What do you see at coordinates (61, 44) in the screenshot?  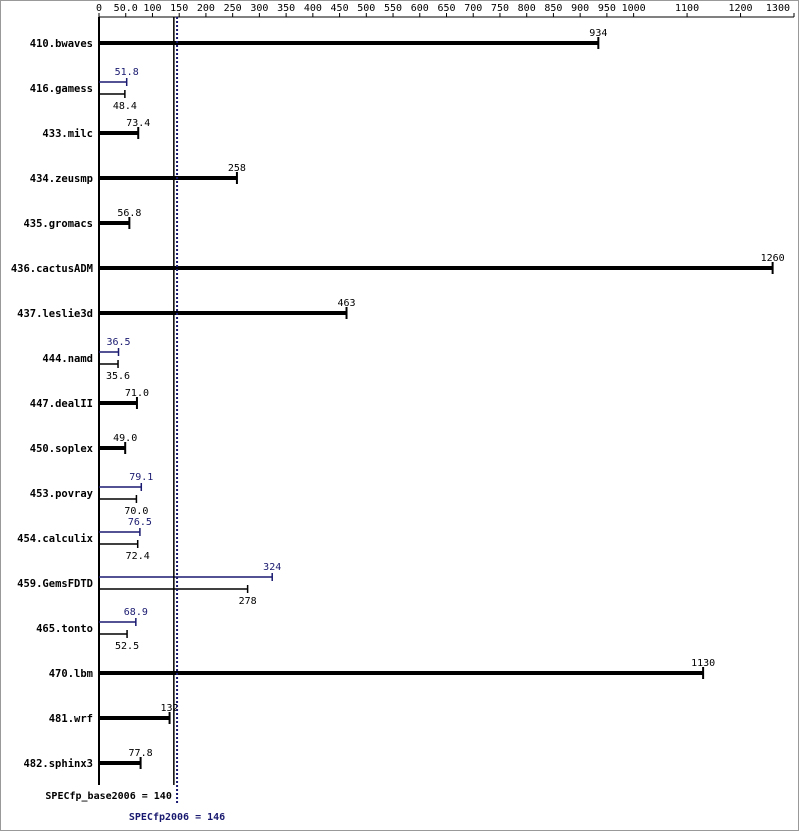 I see `category-label: 410.bwaves` at bounding box center [61, 44].